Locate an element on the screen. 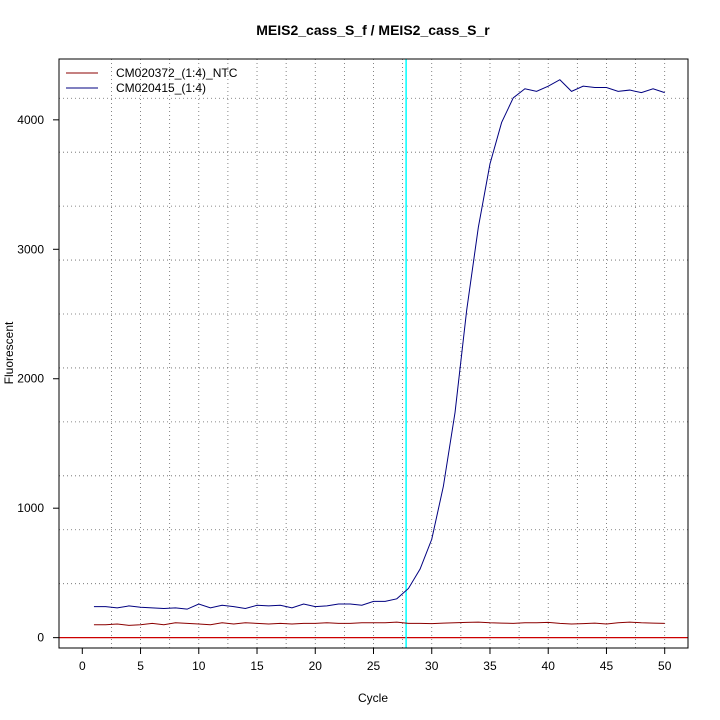  x-axis-label: Cycle is located at coordinates (373, 698).